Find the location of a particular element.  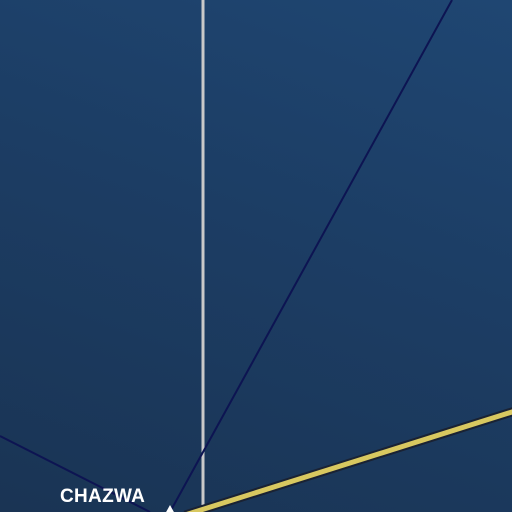

highlight-route is located at coordinates (349, 460).